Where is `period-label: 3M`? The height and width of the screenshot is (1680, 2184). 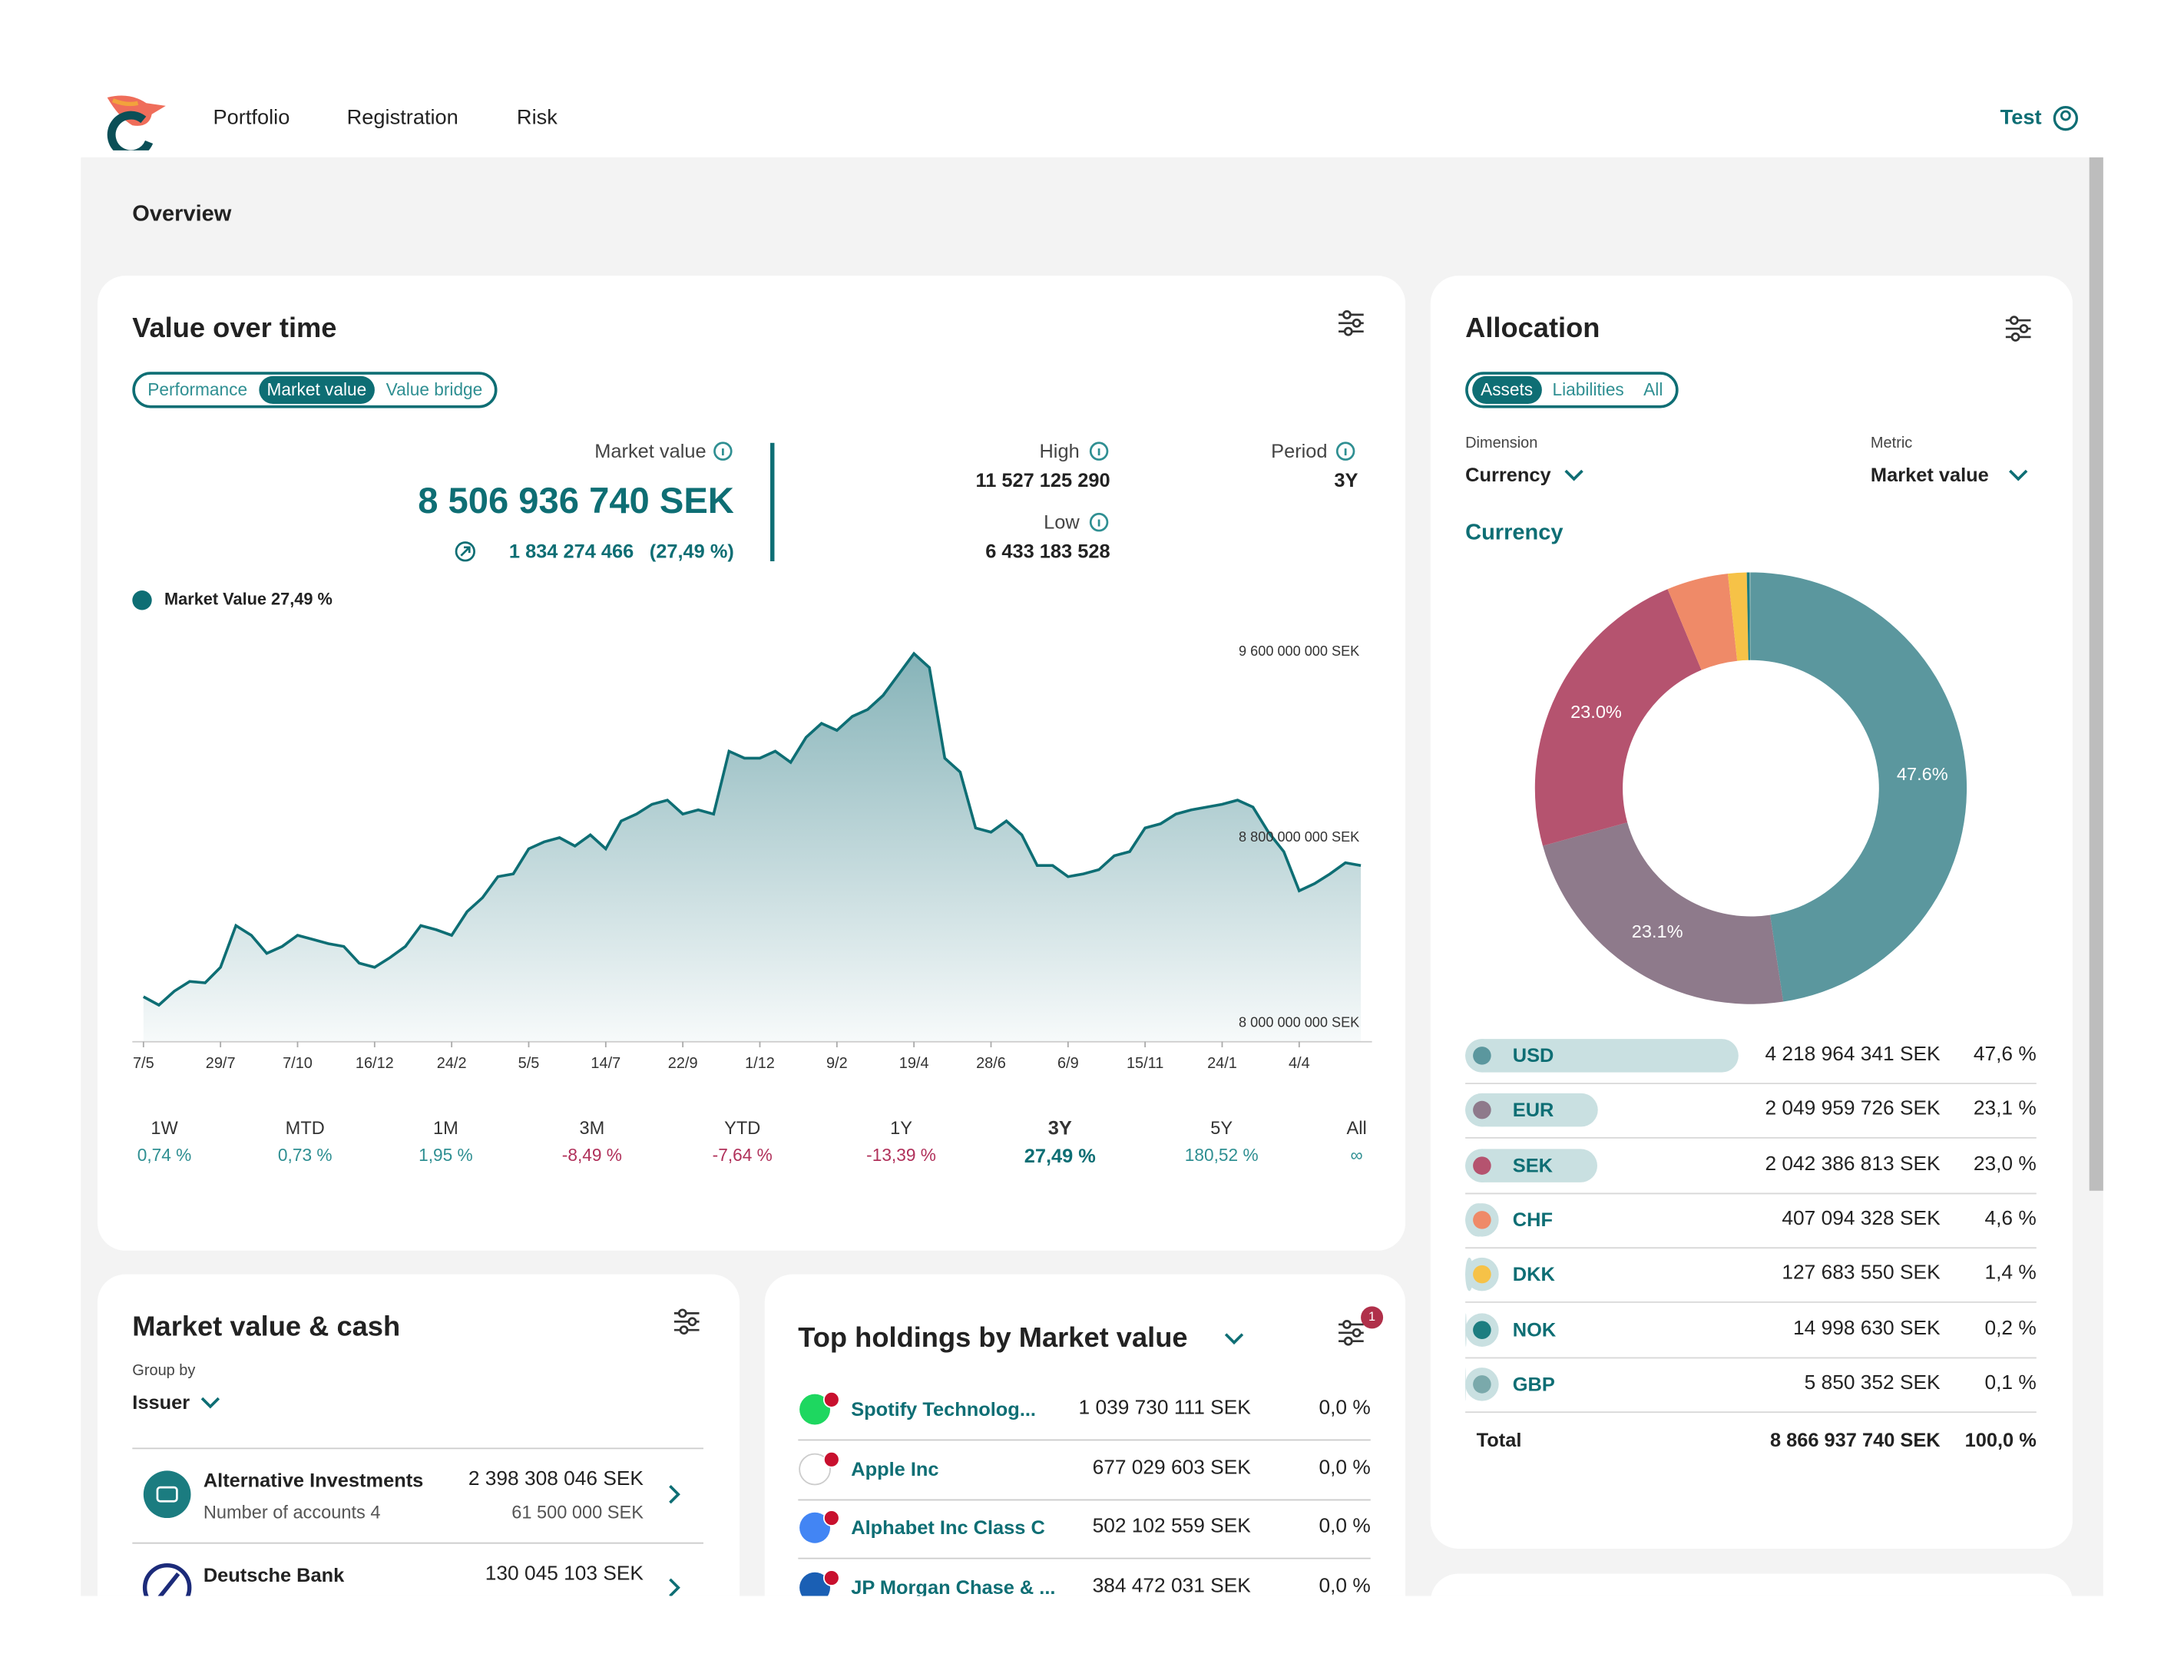
period-label: 3M is located at coordinates (592, 1128).